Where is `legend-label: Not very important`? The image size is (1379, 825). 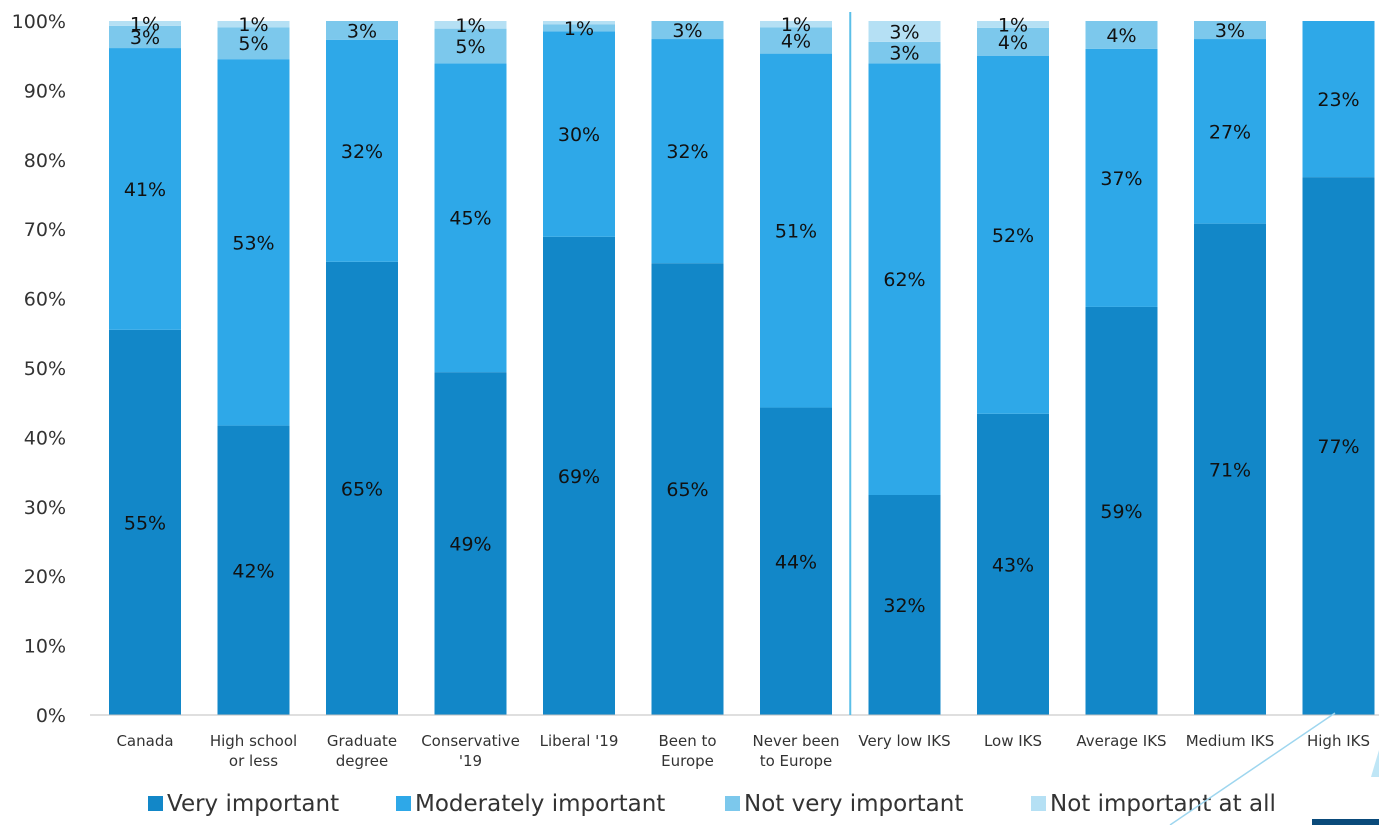
legend-label: Not very important is located at coordinates (853, 804).